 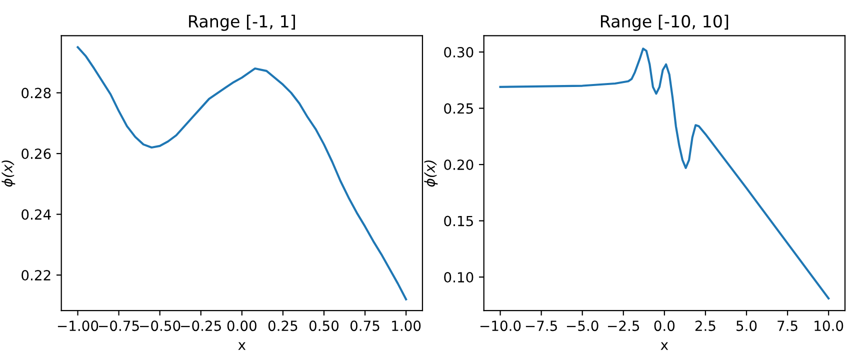 What do you see at coordinates (283, 326) in the screenshot?
I see `x-tick-label: 0.25` at bounding box center [283, 326].